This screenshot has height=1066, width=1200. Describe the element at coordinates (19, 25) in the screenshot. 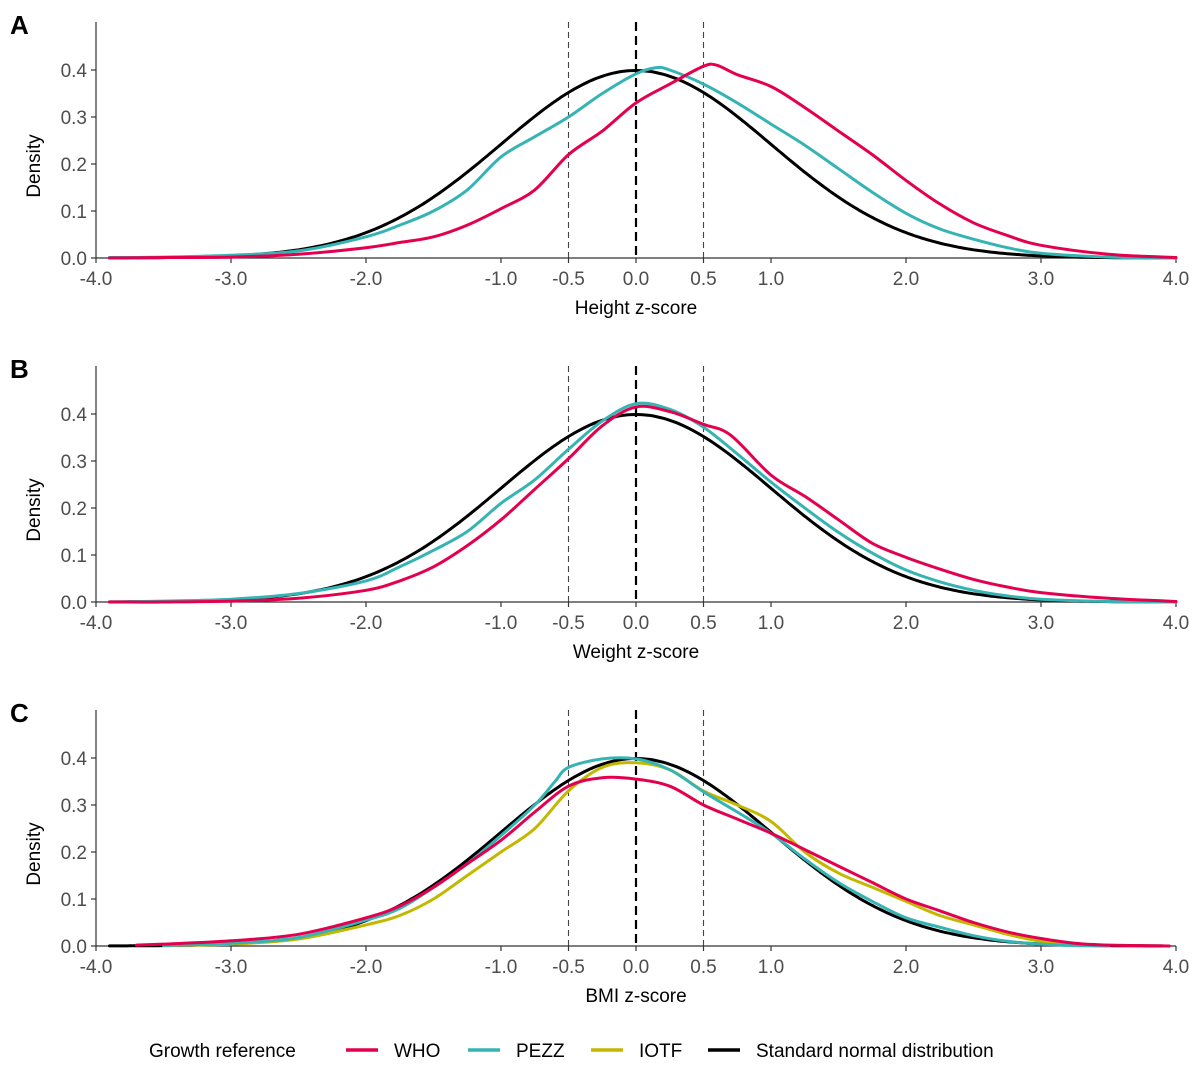

I see `panel-tag: A` at that location.